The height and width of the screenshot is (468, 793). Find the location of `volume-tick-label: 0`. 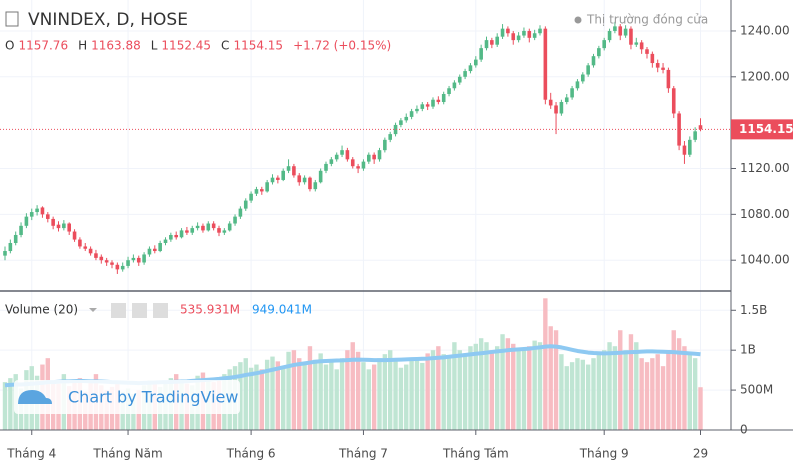

volume-tick-label: 0 is located at coordinates (744, 430).